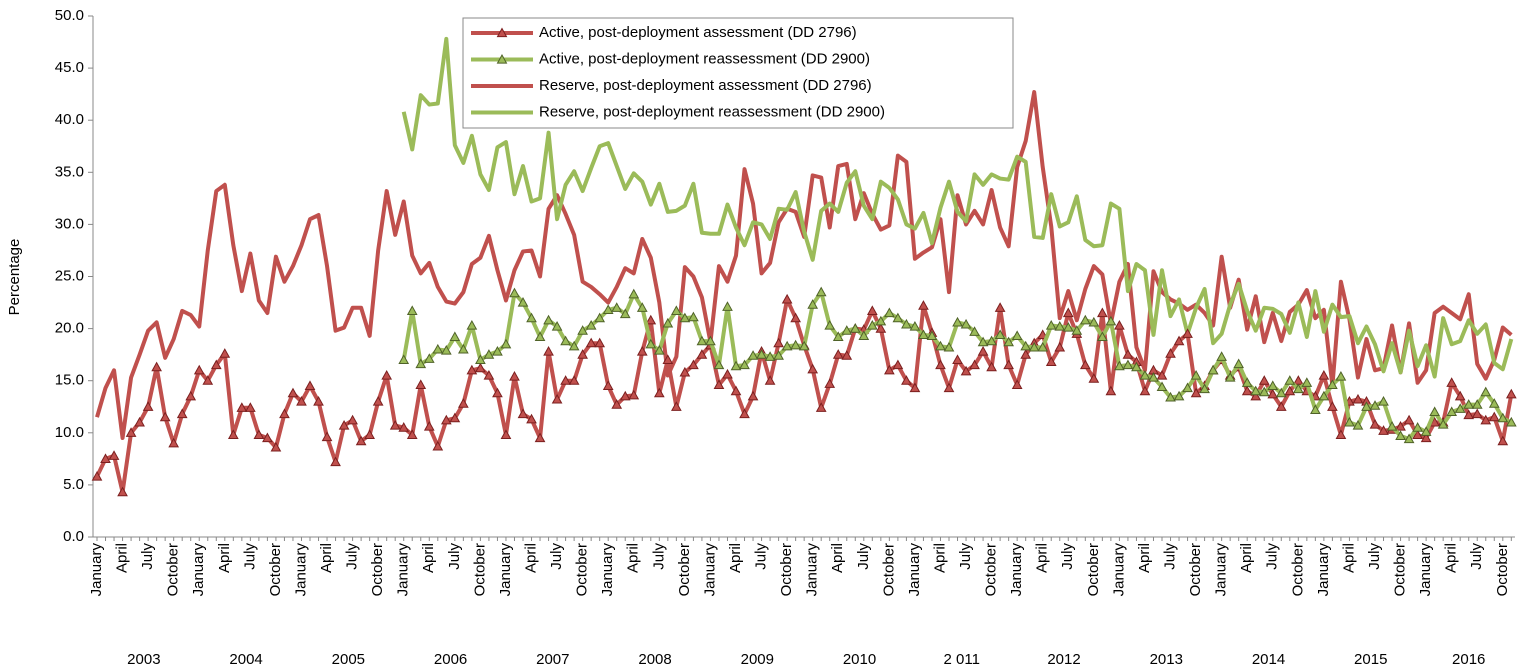 The width and height of the screenshot is (1525, 667). What do you see at coordinates (245, 659) in the screenshot?
I see `year-label: 2004` at bounding box center [245, 659].